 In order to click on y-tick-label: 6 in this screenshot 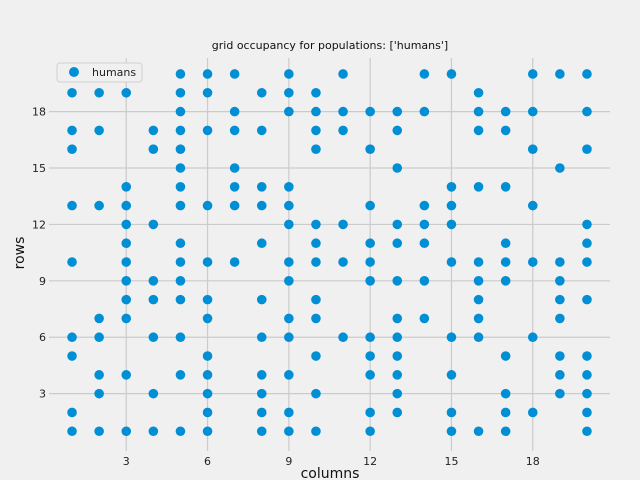, I will do `click(42, 337)`.